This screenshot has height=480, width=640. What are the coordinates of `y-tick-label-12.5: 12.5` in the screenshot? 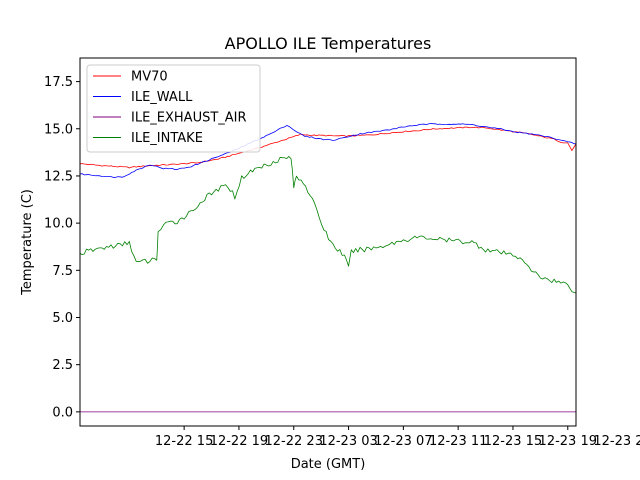 It's located at (58, 176).